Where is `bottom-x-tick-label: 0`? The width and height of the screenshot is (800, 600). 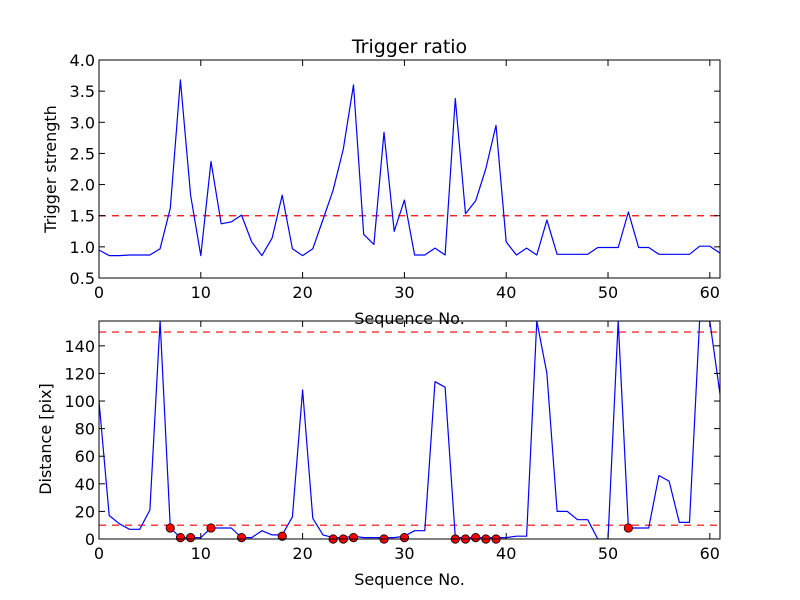 bottom-x-tick-label: 0 is located at coordinates (99, 553).